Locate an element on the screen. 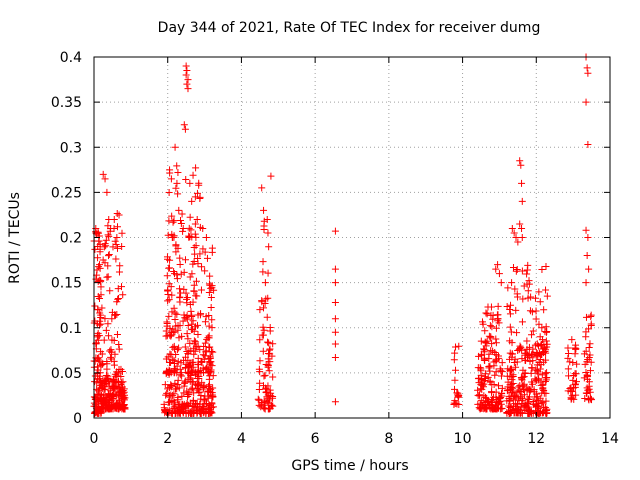  y-tick-label: 0.1 is located at coordinates (71, 329).